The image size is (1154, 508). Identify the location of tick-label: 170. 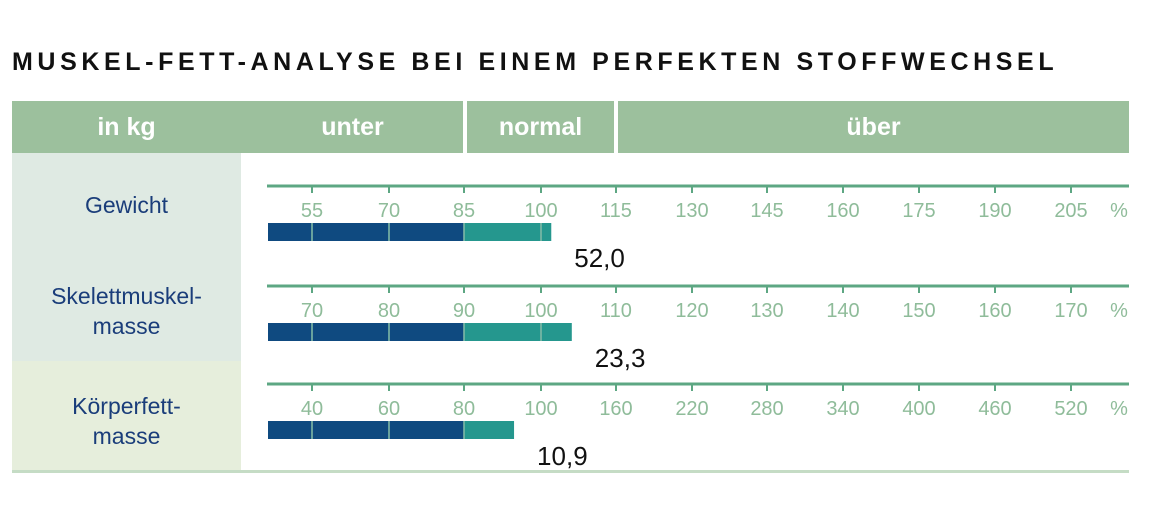
(1070, 311).